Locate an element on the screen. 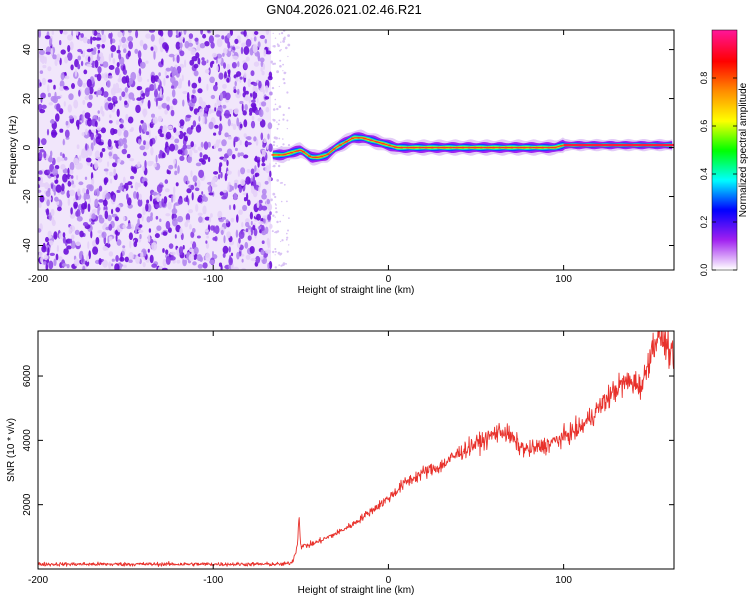 The height and width of the screenshot is (605, 750). spectrogram-signal-core is located at coordinates (618, 145).